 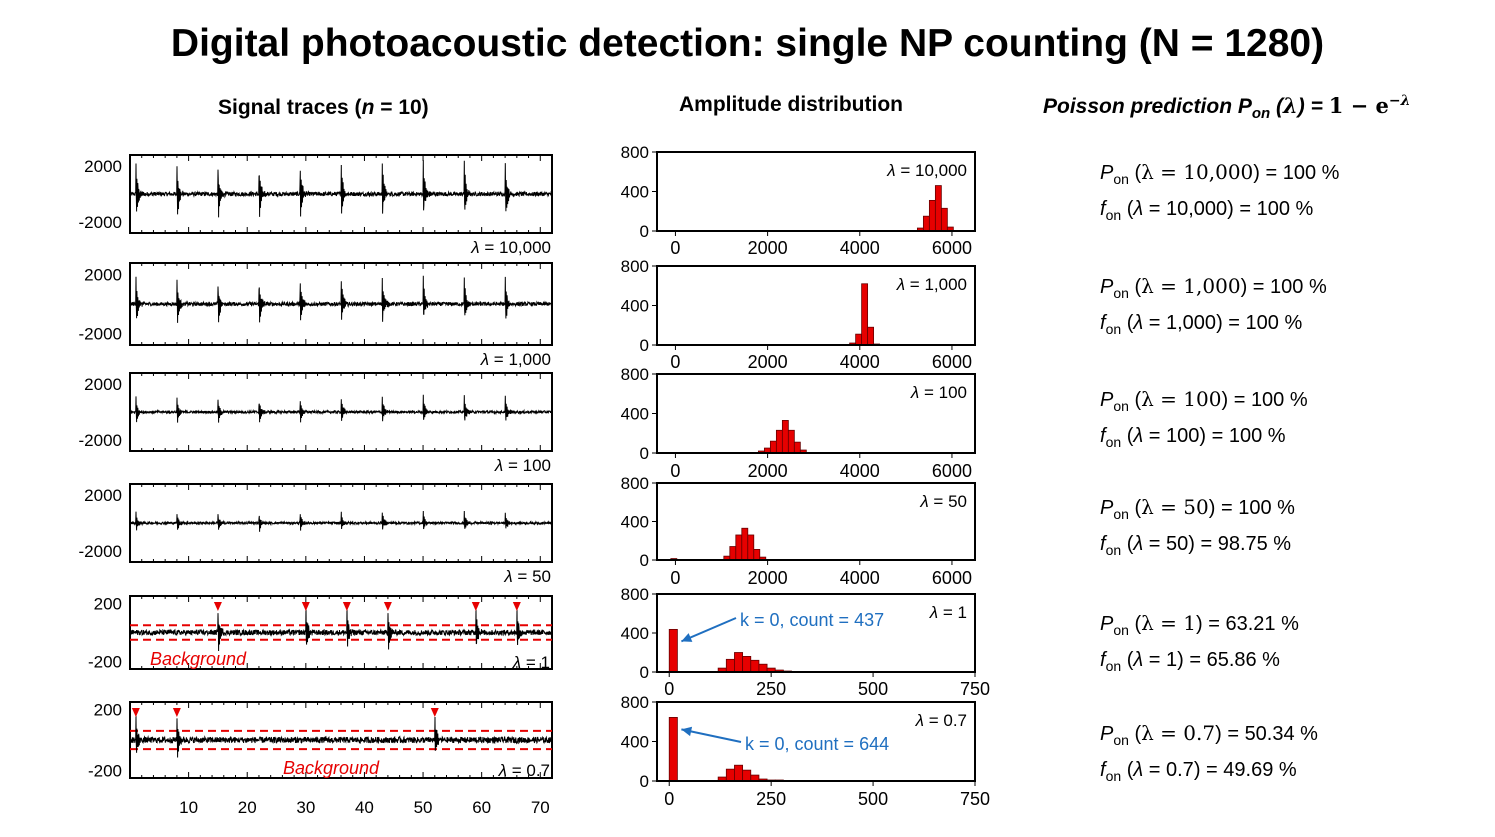 I want to click on p-on-value: 63.21 %, so click(x=1262, y=624).